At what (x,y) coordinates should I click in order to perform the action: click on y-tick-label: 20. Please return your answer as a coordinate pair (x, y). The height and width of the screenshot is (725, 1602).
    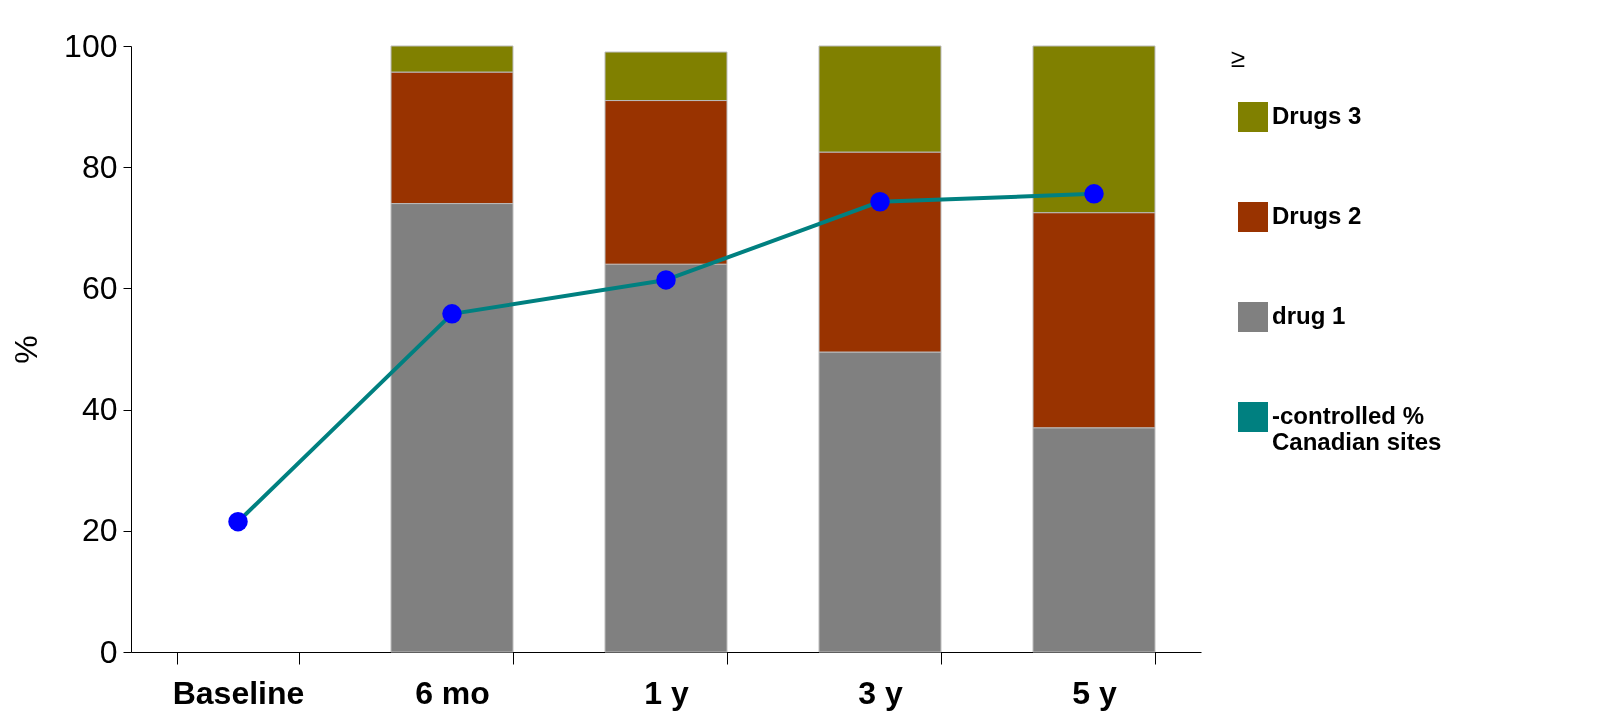
    Looking at the image, I should click on (99, 530).